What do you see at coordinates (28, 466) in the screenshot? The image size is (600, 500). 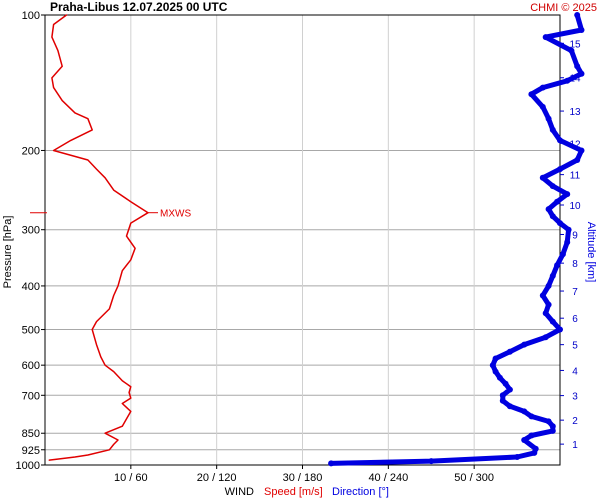 I see `pressure-tick-label: 1000` at bounding box center [28, 466].